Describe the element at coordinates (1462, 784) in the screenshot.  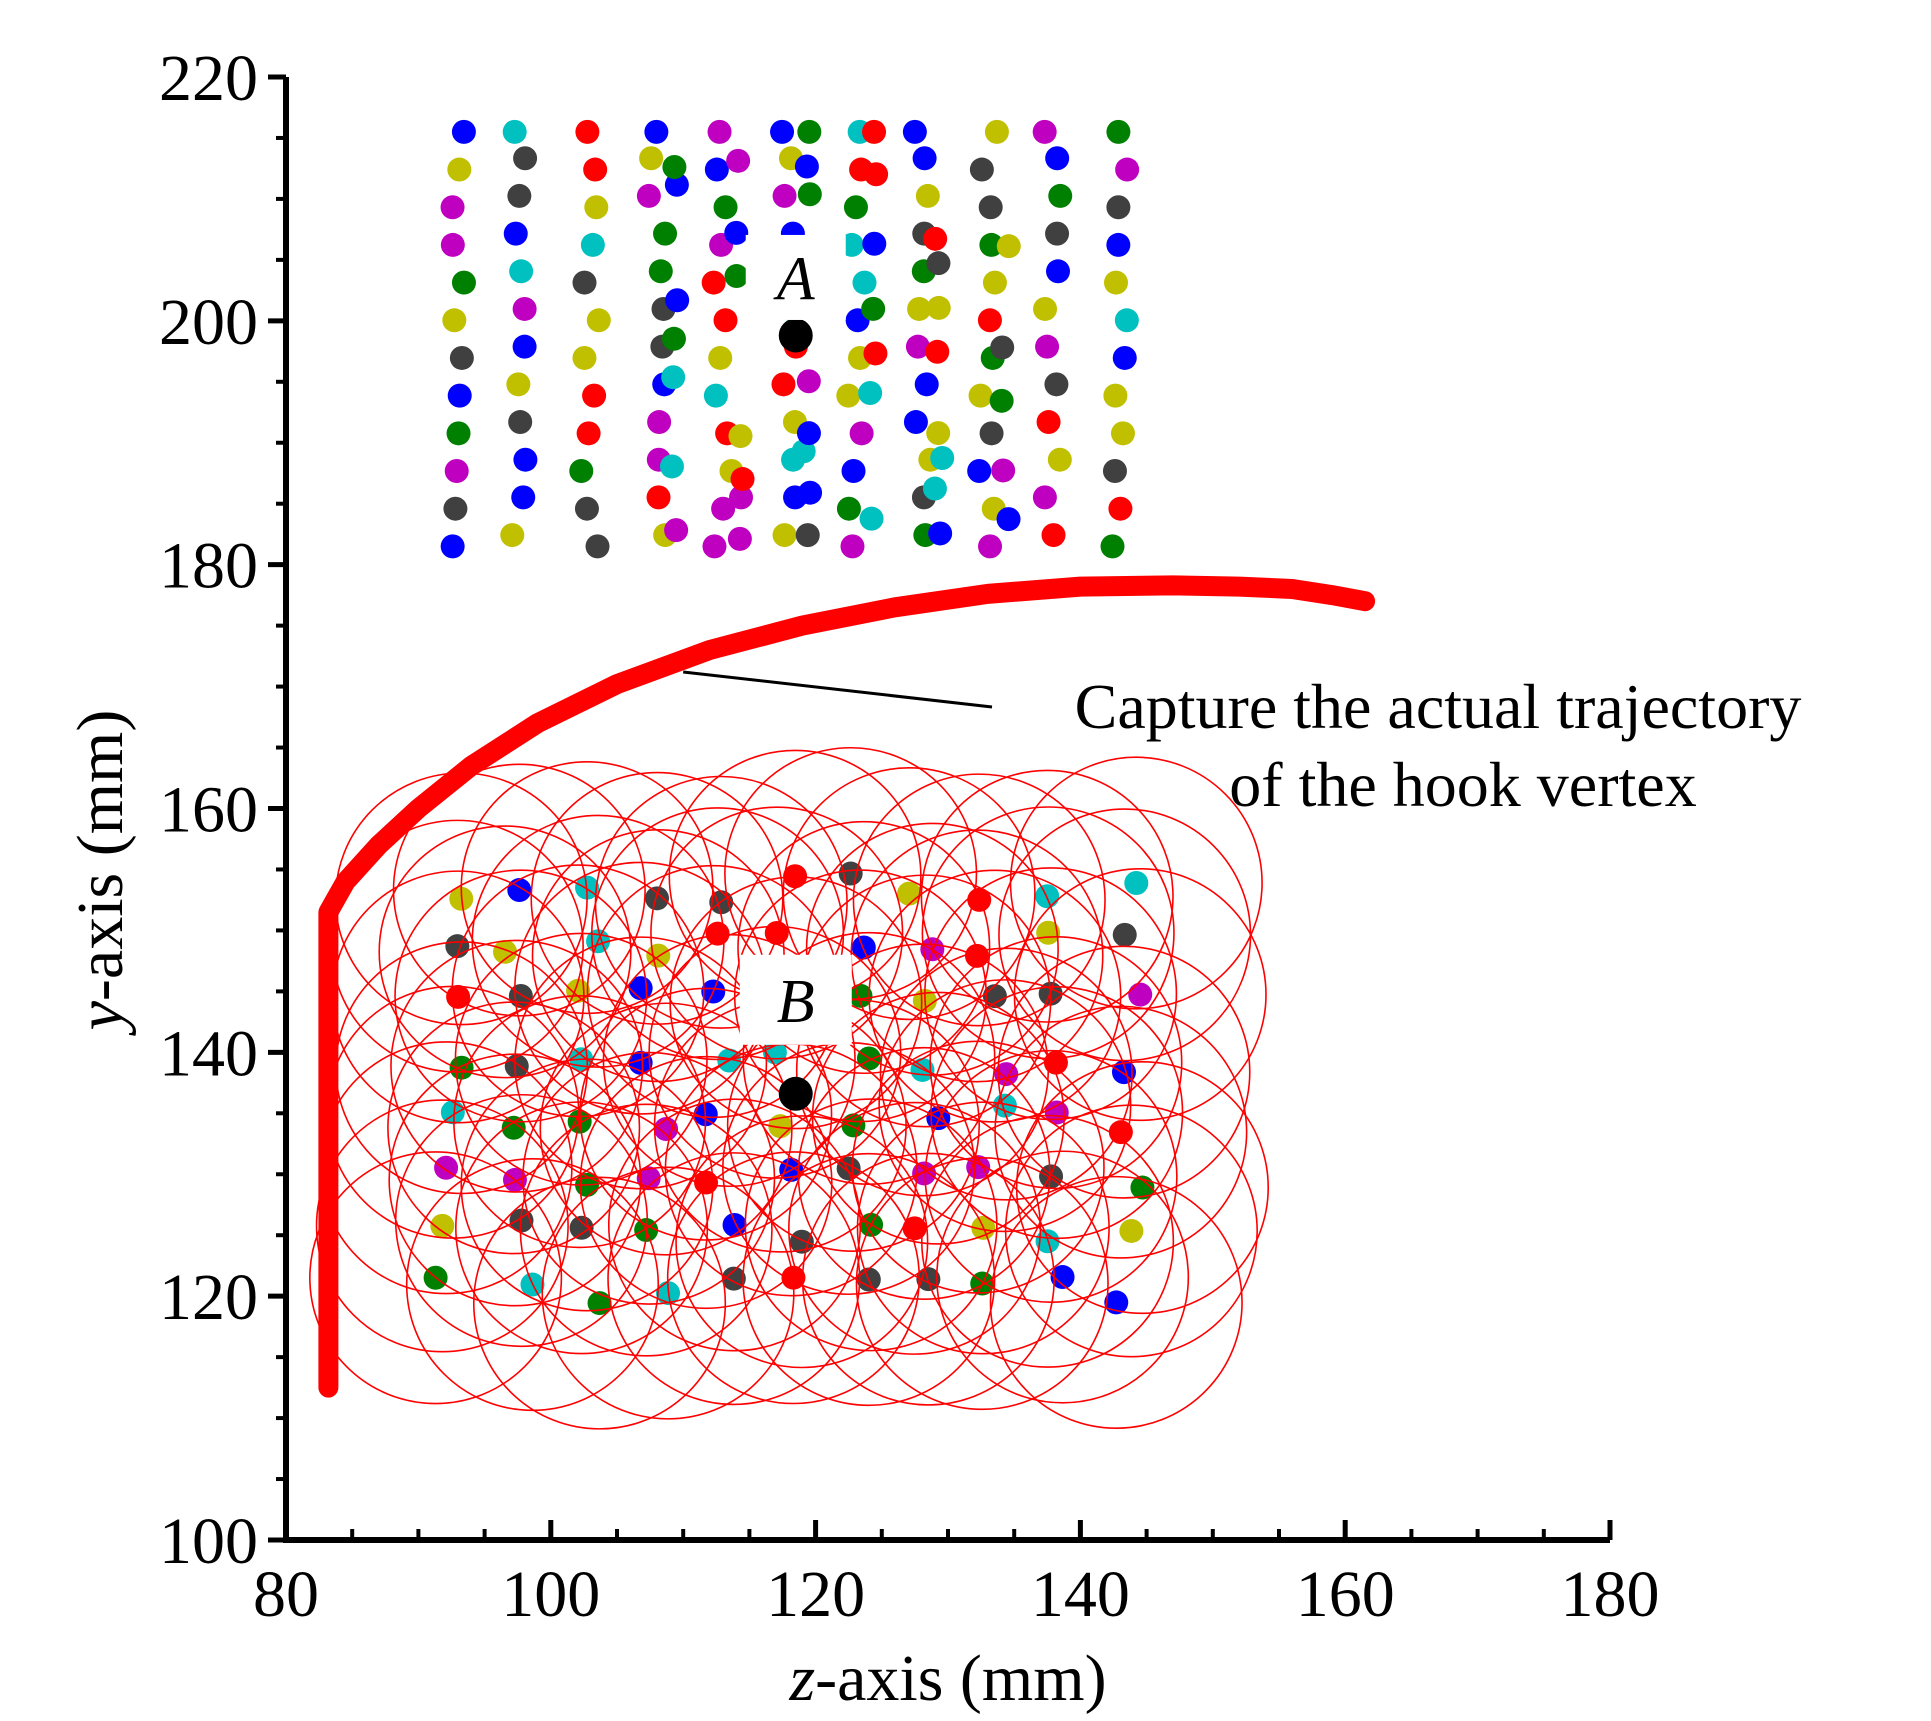
I see `annotation-line-2: of the hook vertex` at that location.